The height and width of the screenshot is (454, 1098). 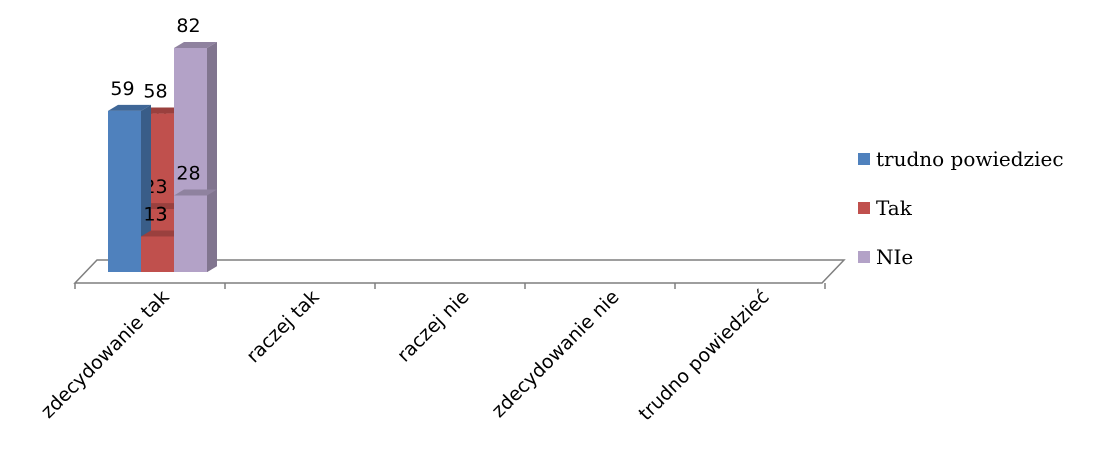 I want to click on data-label: 59, so click(x=122, y=89).